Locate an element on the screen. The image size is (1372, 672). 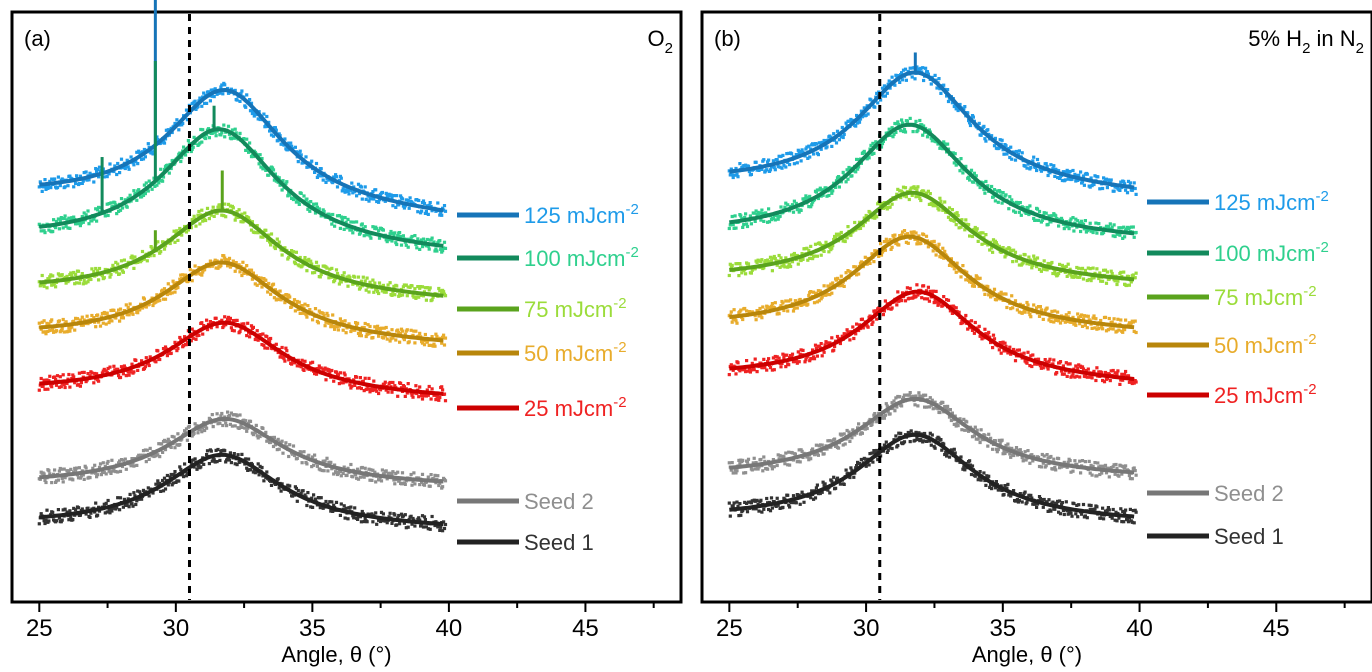
series-25-mjcm: 25 mJcm-2 is located at coordinates (1022, 345).